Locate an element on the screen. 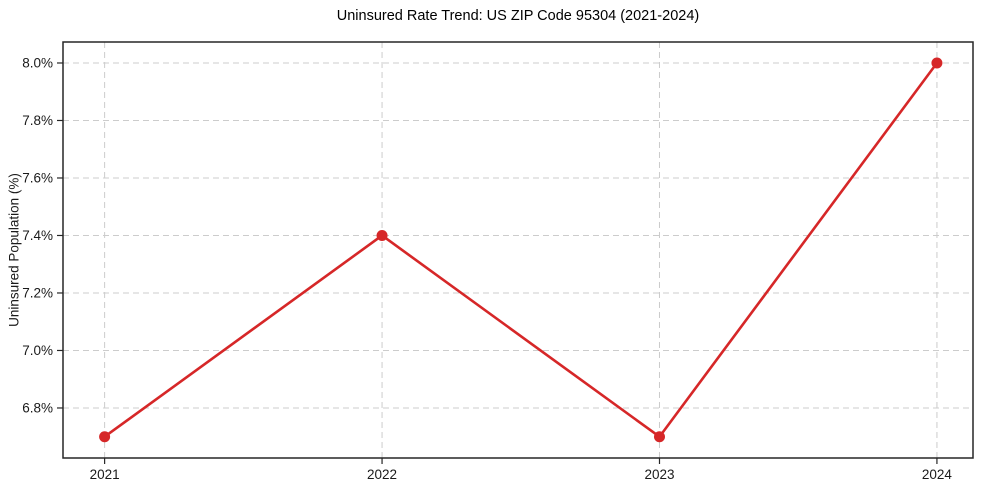 The width and height of the screenshot is (989, 490). x-tick-label: 2023 is located at coordinates (659, 474).